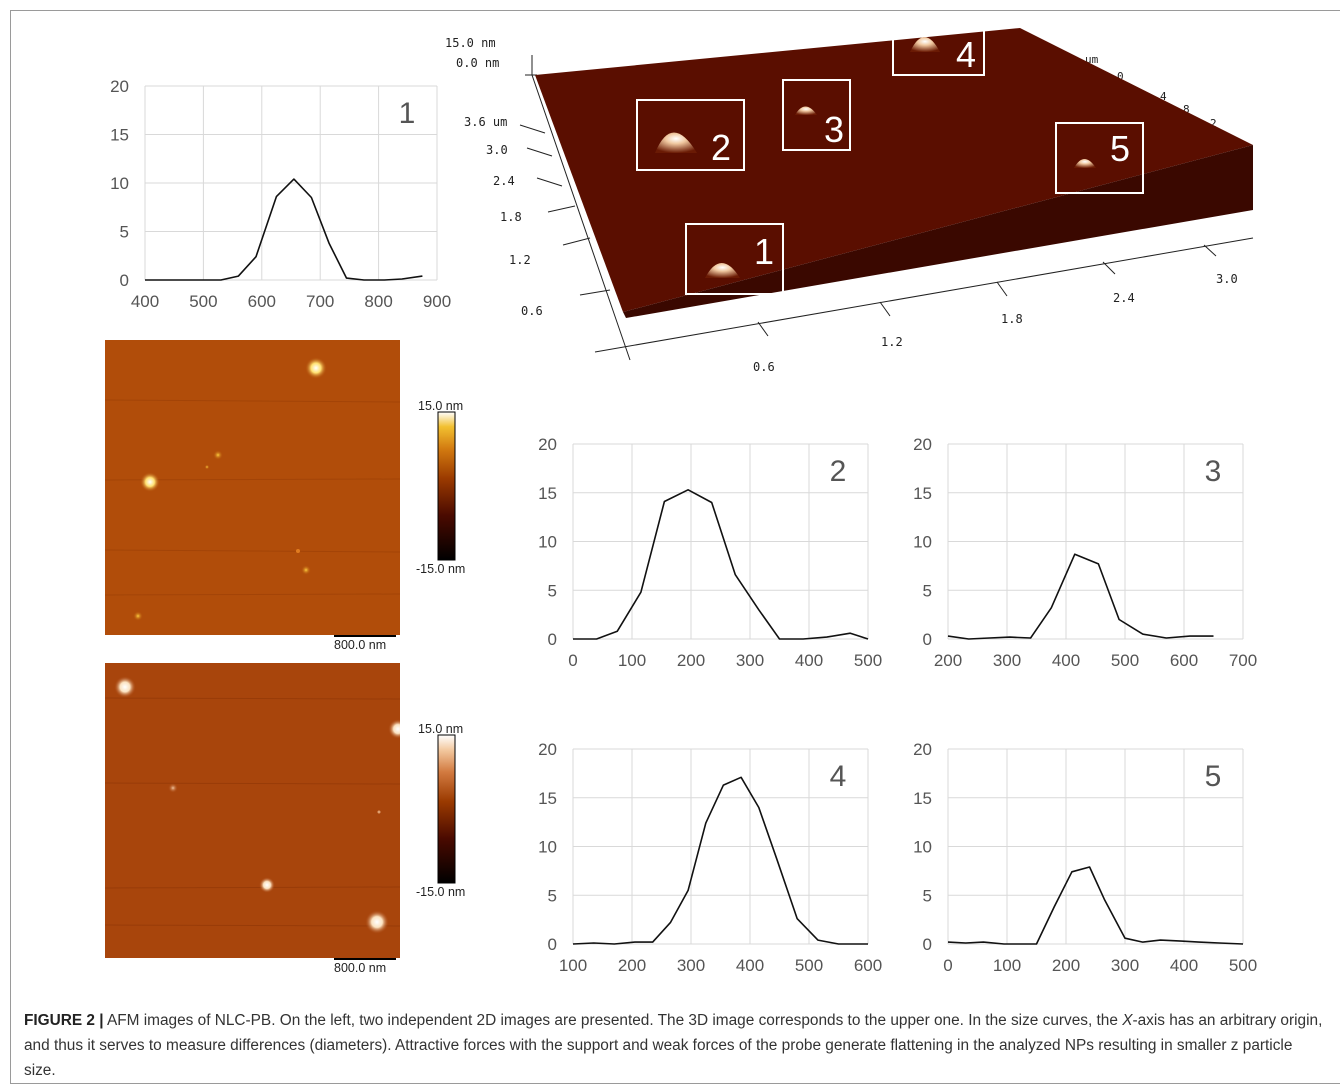 Image resolution: width=1342 pixels, height=1086 pixels. I want to click on afm-3d-surface-edge, so click(938, 231).